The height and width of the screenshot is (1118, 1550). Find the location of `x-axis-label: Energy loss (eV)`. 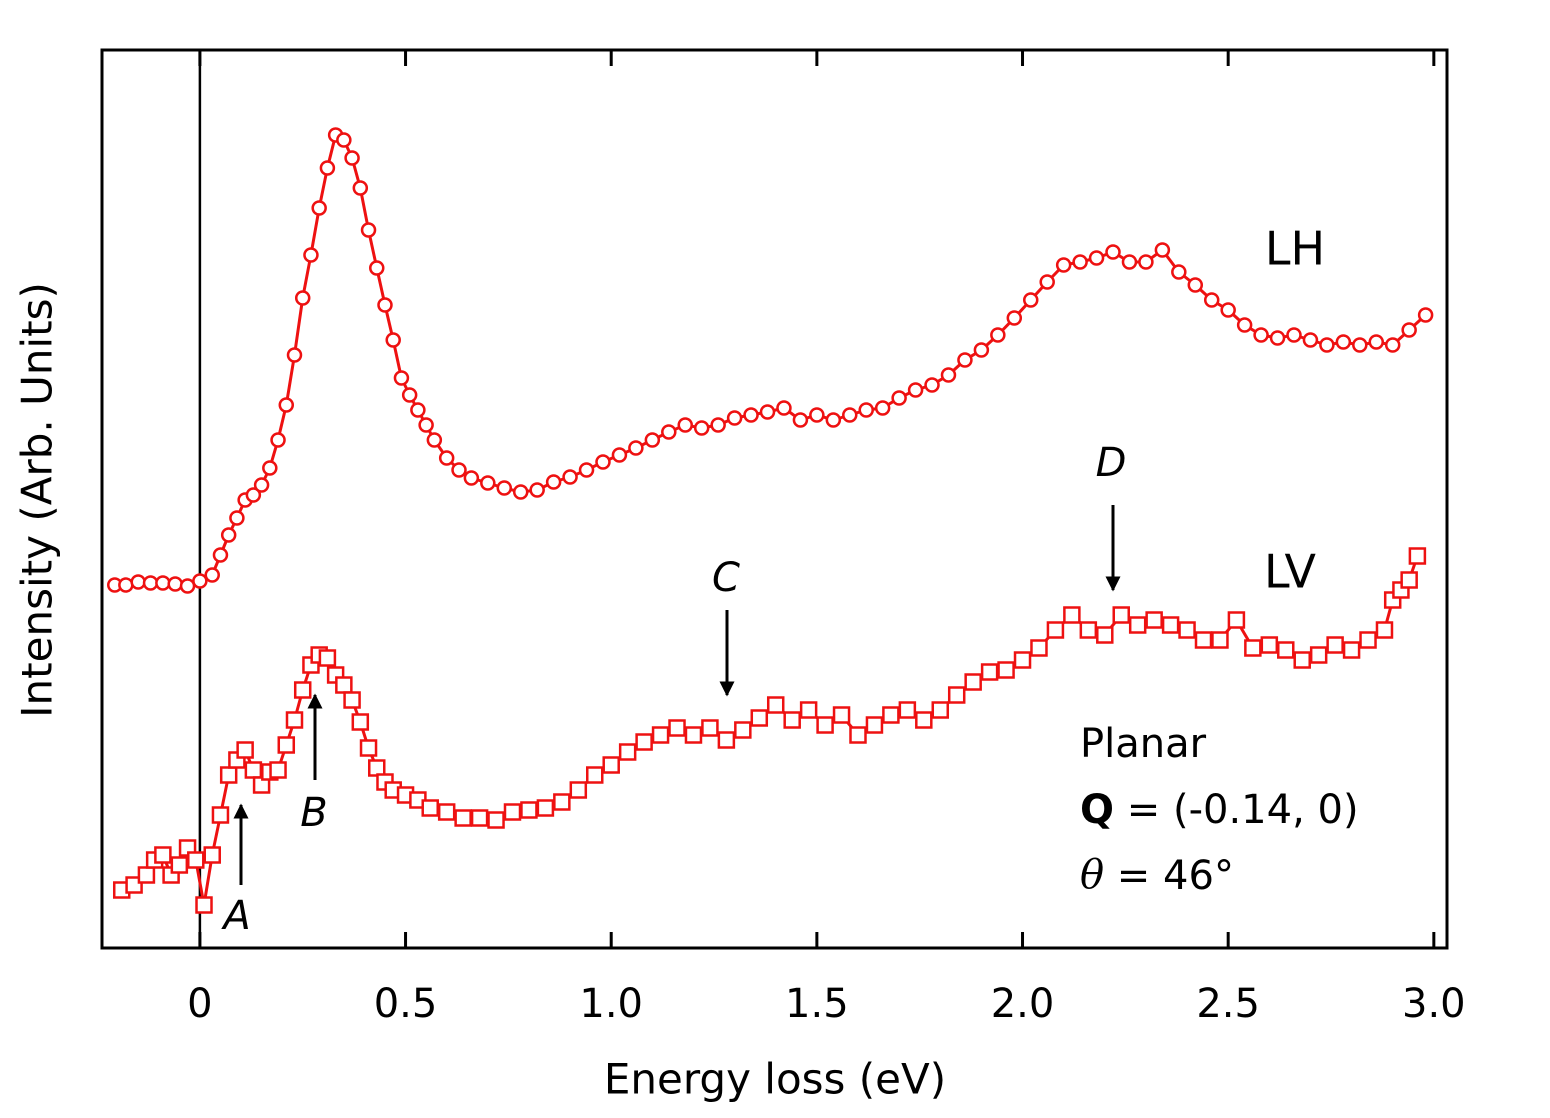

x-axis-label: Energy loss (eV) is located at coordinates (775, 1079).